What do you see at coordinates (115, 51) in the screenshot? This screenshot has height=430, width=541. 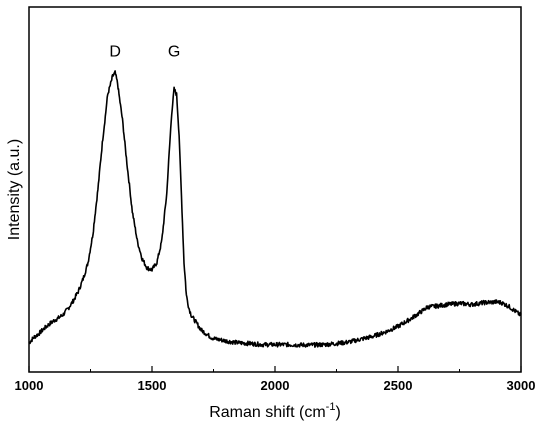 I see `peak-label-d: D` at bounding box center [115, 51].